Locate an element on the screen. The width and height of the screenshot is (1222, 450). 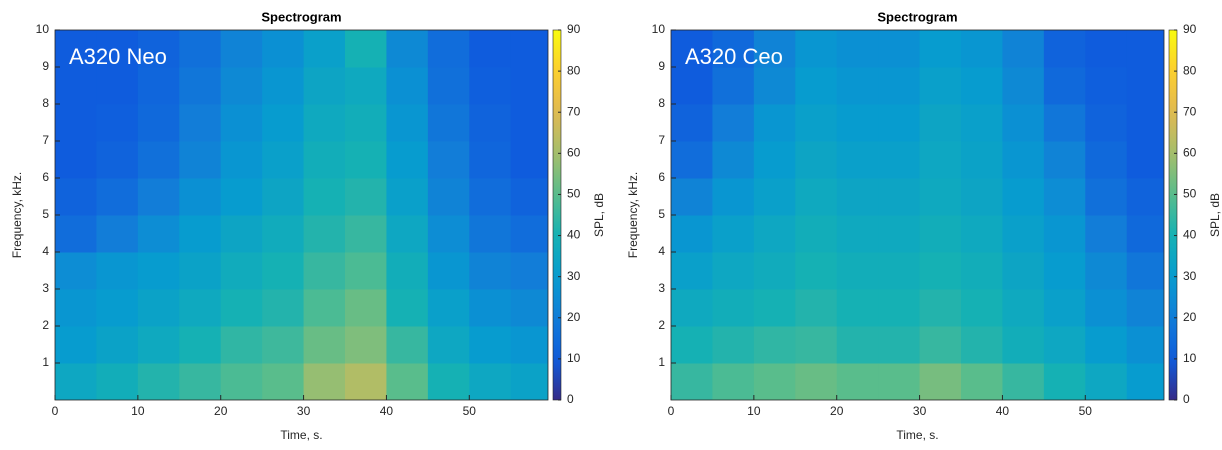
y-tick-label: 4 is located at coordinates (45, 251).